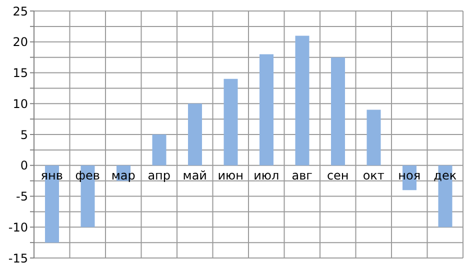 The width and height of the screenshot is (468, 280). What do you see at coordinates (20, 42) in the screenshot?
I see `y-tick-label: 20` at bounding box center [20, 42].